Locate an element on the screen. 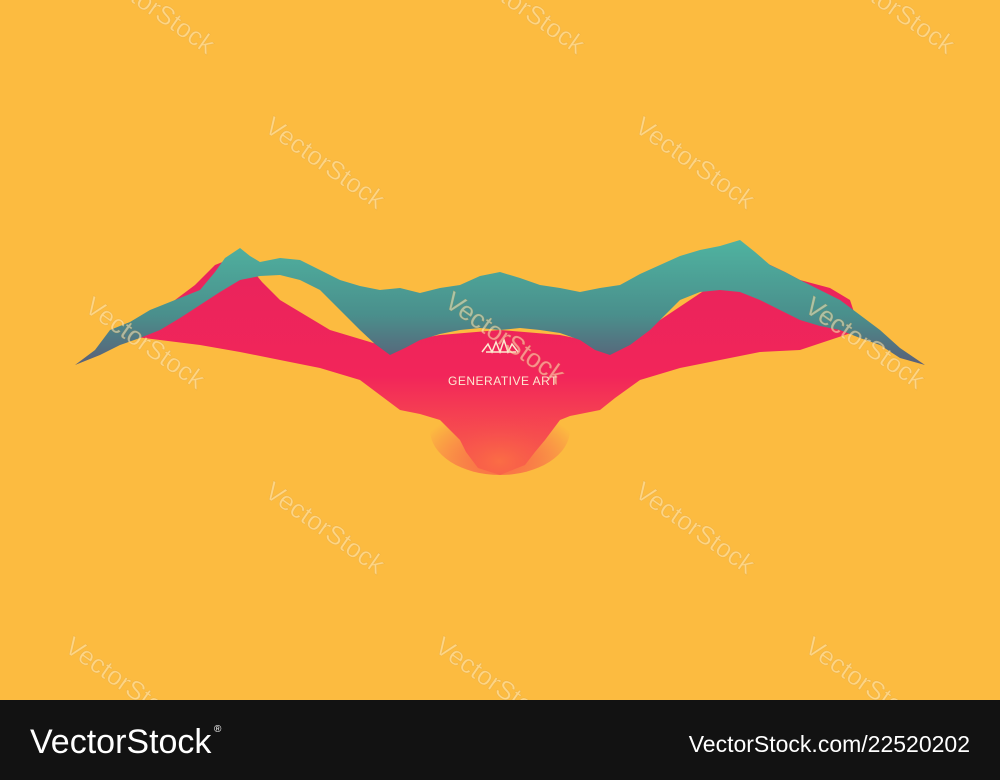  footer-url: VectorStock.com/22520202 is located at coordinates (829, 744).